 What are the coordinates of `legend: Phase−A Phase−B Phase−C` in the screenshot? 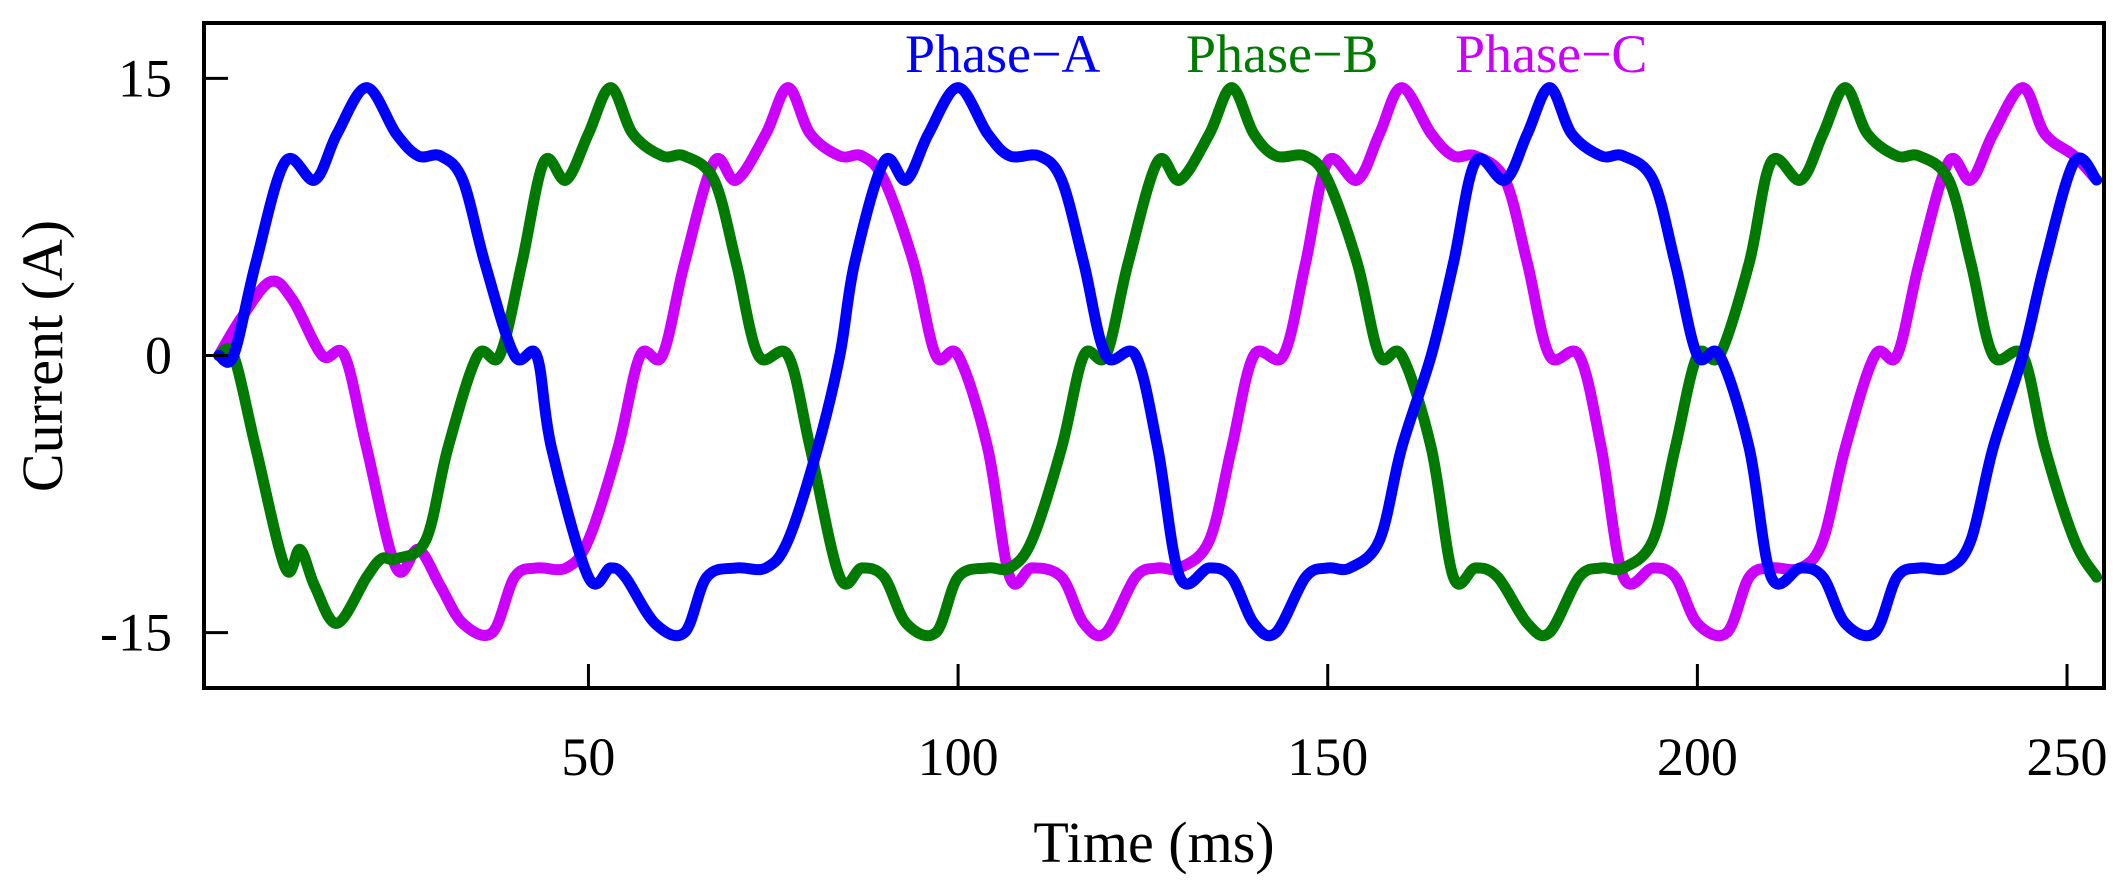 It's located at (1276, 54).